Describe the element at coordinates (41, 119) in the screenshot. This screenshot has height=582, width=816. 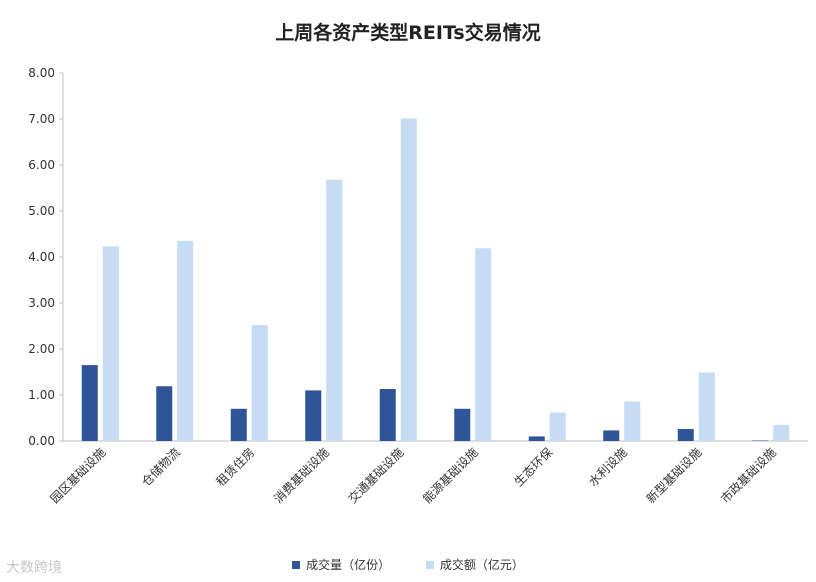
I see `y-tick-label: 7.00` at that location.